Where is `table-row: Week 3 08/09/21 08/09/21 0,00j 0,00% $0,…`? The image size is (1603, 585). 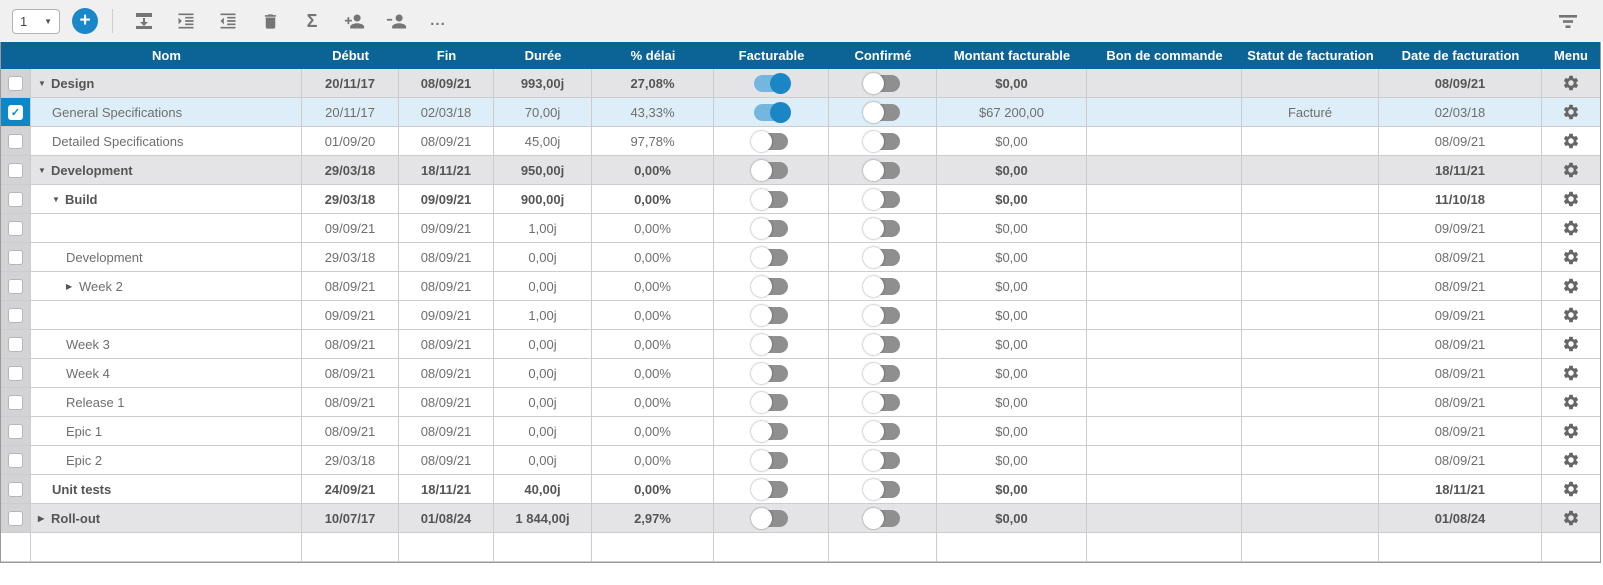 table-row: Week 3 08/09/21 08/09/21 0,00j 0,00% $0,… is located at coordinates (800, 344).